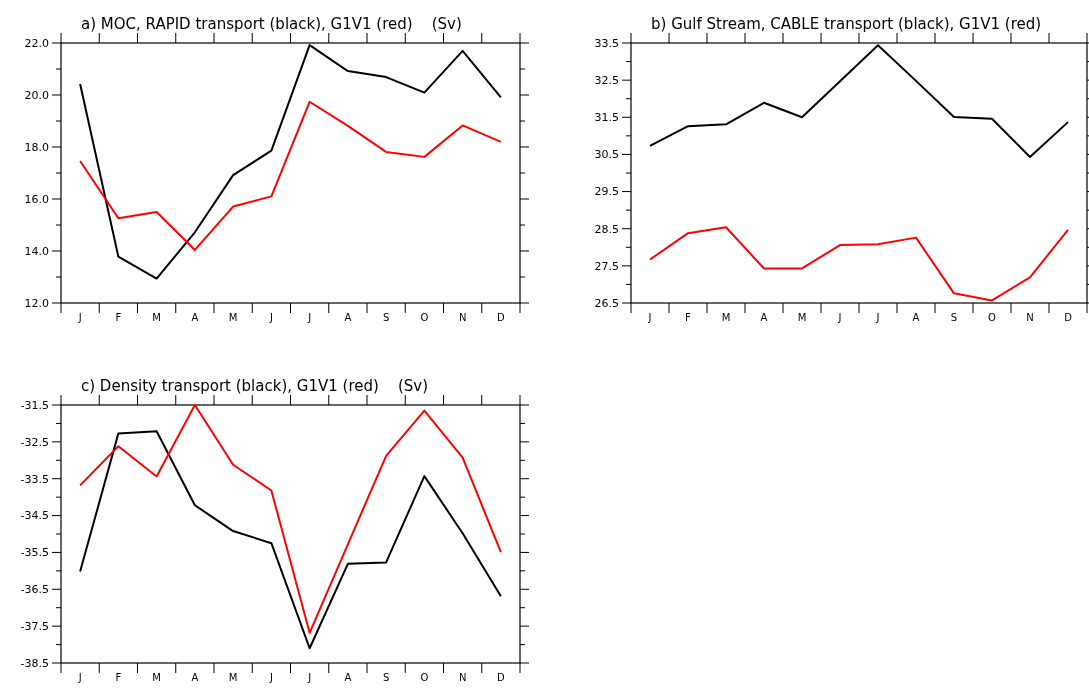 This screenshot has height=693, width=1089. Describe the element at coordinates (36, 199) in the screenshot. I see `y-tick-label: 16.0` at that location.